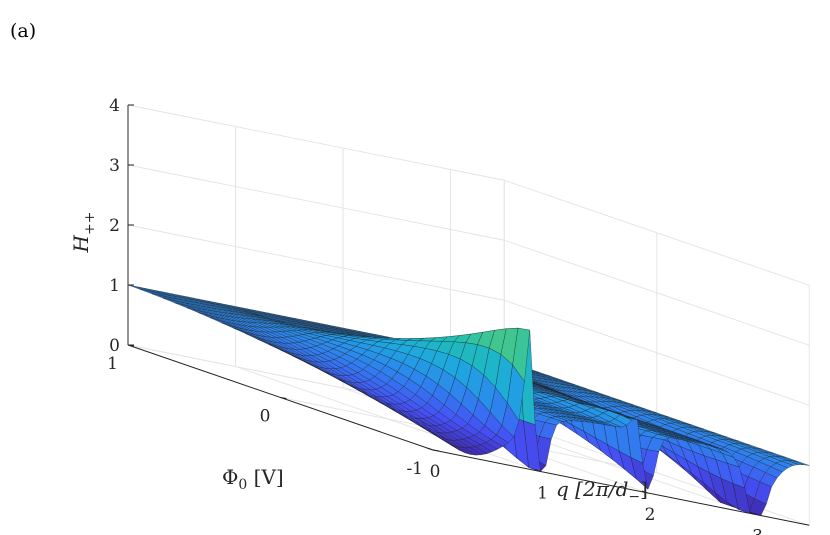  What do you see at coordinates (602, 491) in the screenshot?
I see `x-axis-label: q [2π/d−]` at bounding box center [602, 491].